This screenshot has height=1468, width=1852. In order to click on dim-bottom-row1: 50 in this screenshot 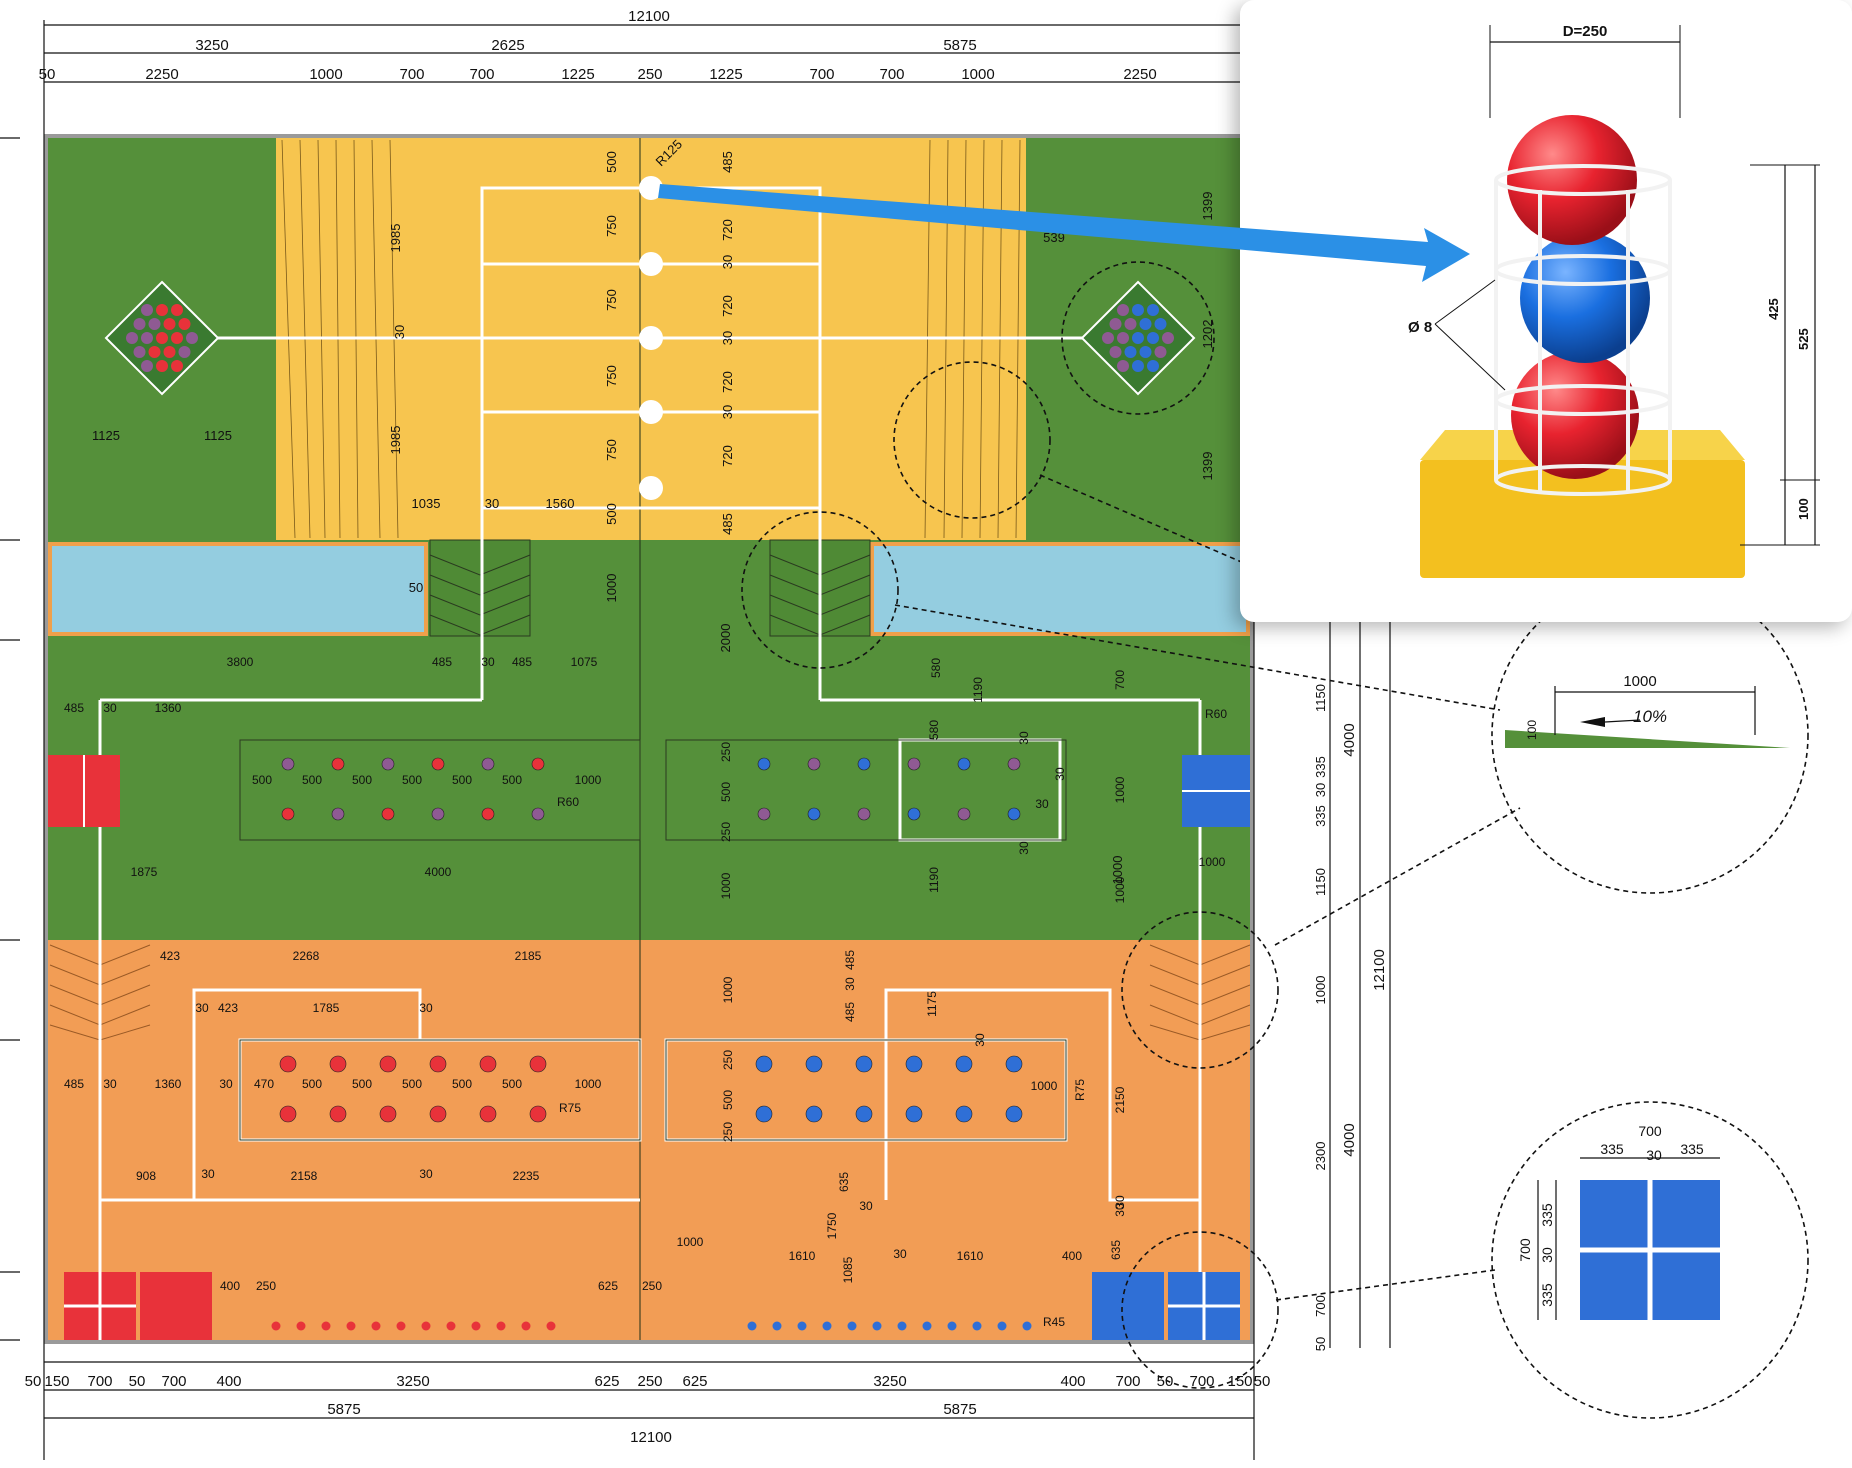, I will do `click(1262, 1381)`.